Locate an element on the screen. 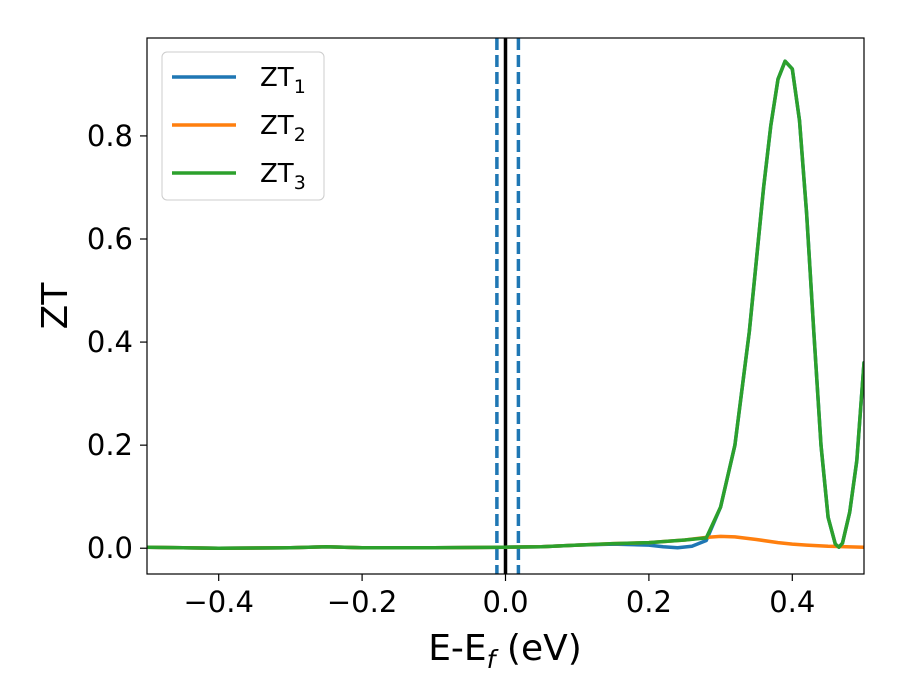 This screenshot has height=700, width=900. y-tick-label: 0.2 is located at coordinates (110, 445).